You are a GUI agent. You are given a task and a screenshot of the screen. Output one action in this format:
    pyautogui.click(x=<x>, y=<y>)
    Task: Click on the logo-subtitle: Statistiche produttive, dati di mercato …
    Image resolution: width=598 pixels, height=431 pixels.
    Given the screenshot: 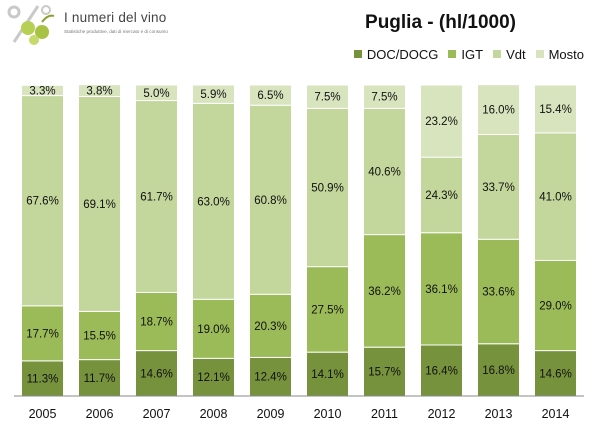 What is the action you would take?
    pyautogui.click(x=116, y=31)
    